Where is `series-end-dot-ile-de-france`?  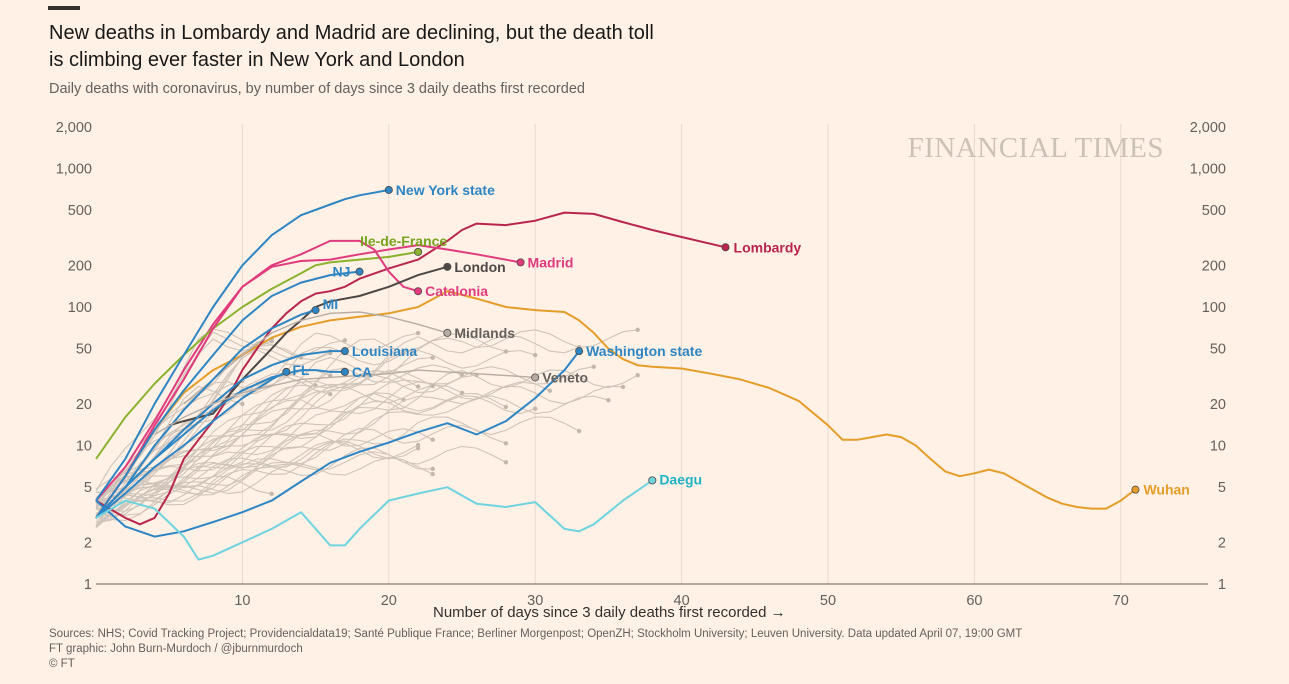
series-end-dot-ile-de-france is located at coordinates (418, 251).